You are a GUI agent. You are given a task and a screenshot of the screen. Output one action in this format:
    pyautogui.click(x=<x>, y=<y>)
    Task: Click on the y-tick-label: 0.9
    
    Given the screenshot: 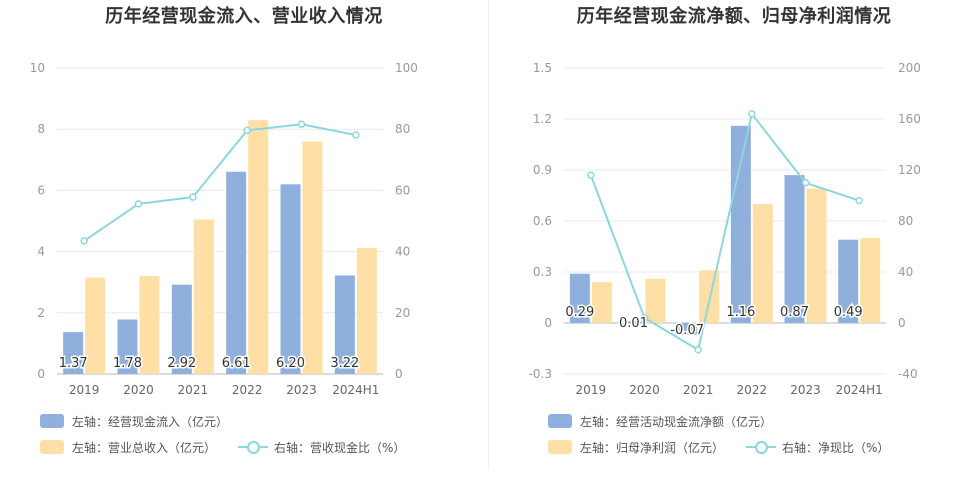 What is the action you would take?
    pyautogui.click(x=542, y=170)
    